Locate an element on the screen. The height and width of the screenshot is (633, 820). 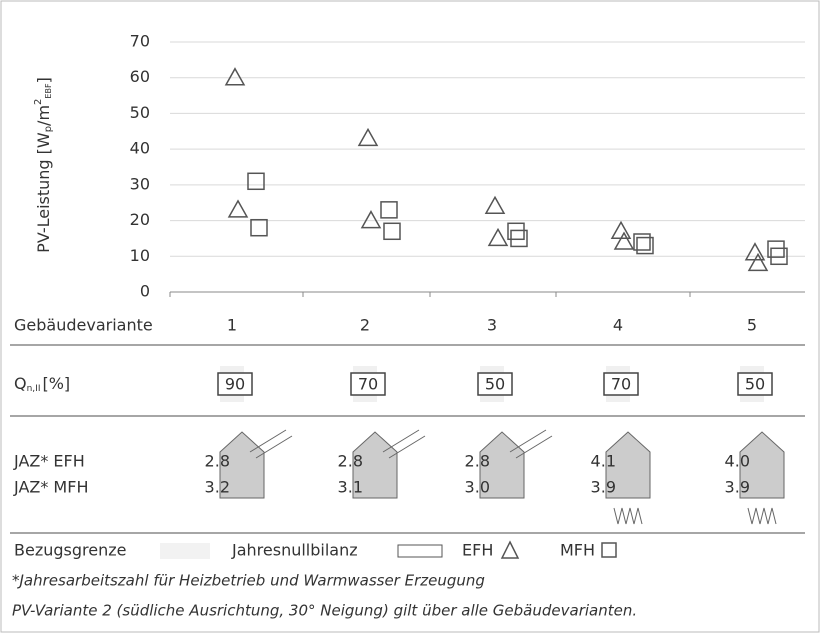
y-title-sub: p is located at coordinates (48, 129).